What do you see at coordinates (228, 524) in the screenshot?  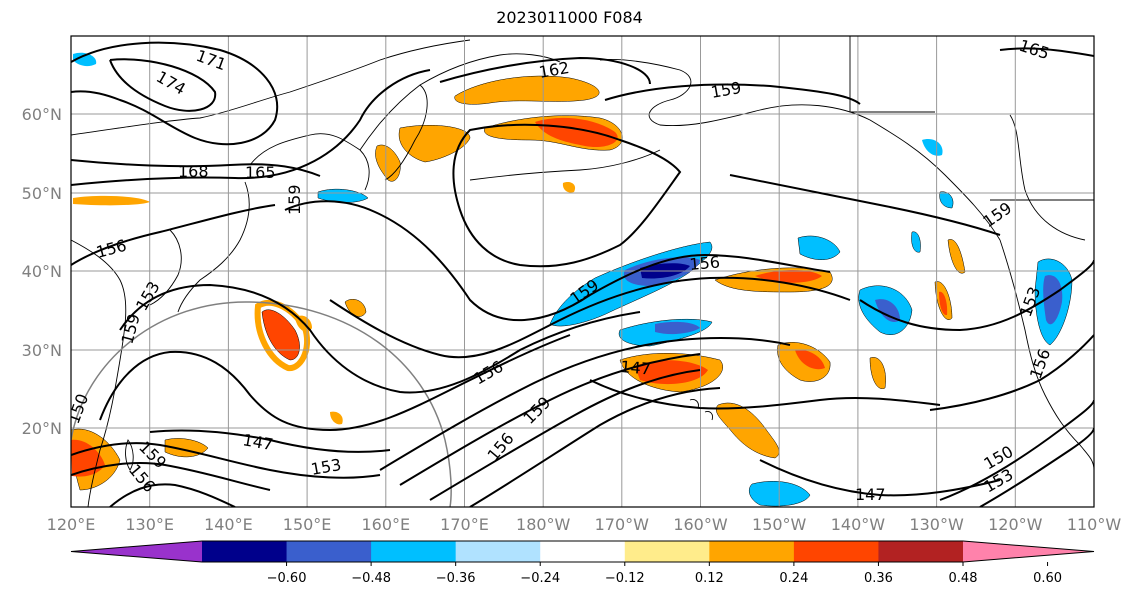 I see `lon-label: 140°E` at bounding box center [228, 524].